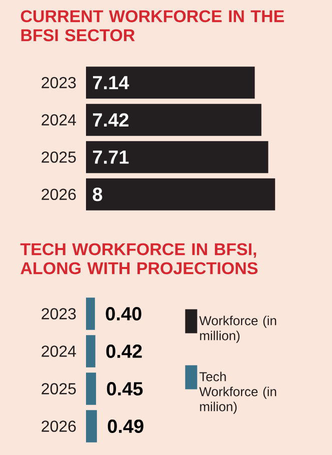 This screenshot has height=455, width=332. I want to click on data-label: 0.42, so click(124, 351).